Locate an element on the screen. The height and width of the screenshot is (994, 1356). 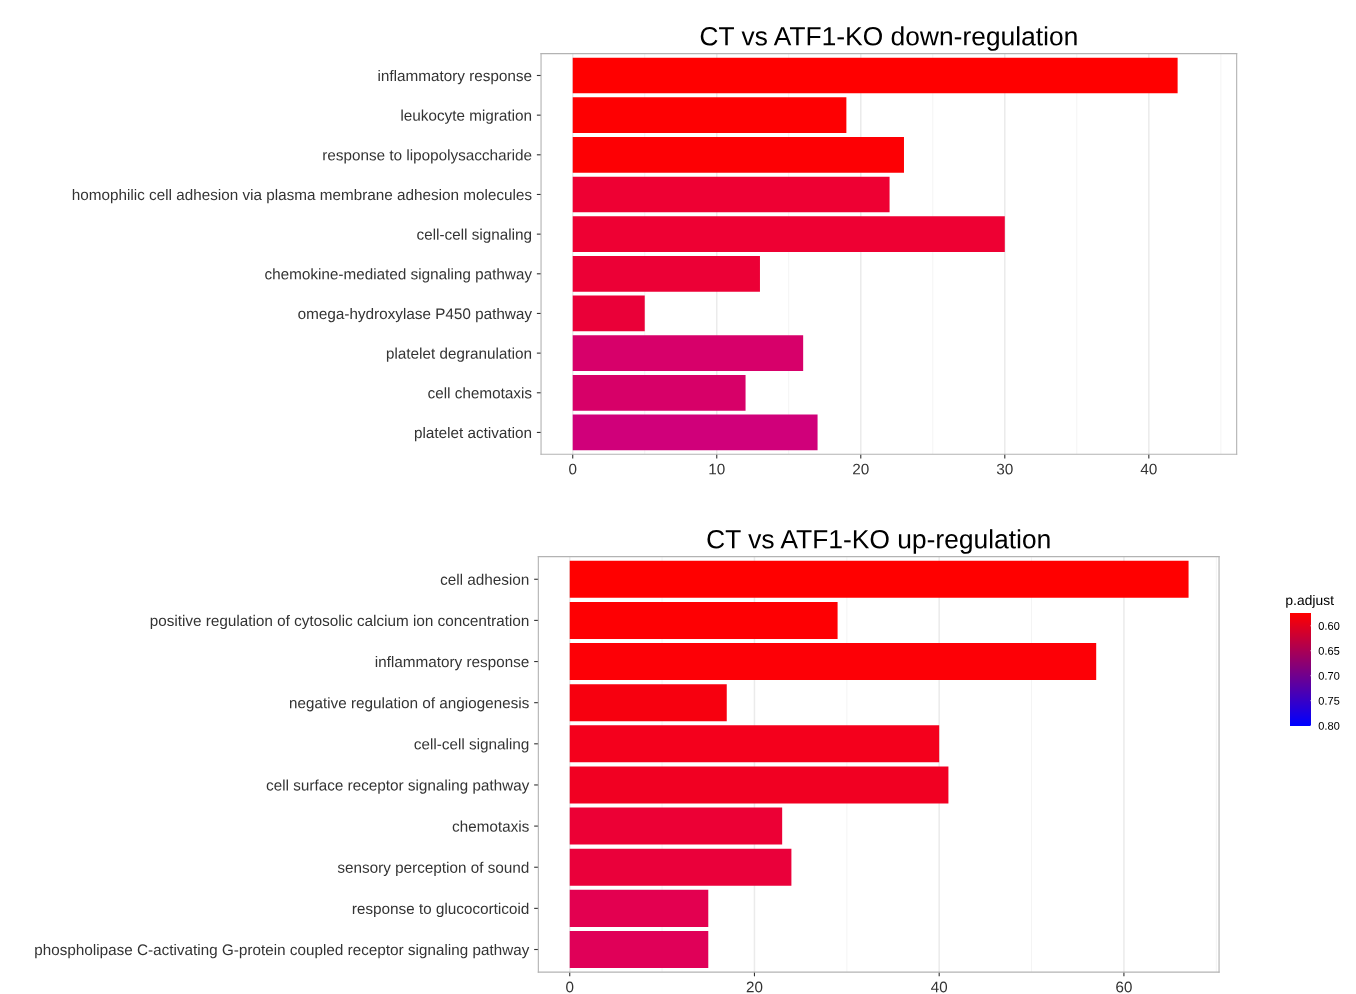
y-tick-label: leukocyte migration is located at coordinates (466, 116).